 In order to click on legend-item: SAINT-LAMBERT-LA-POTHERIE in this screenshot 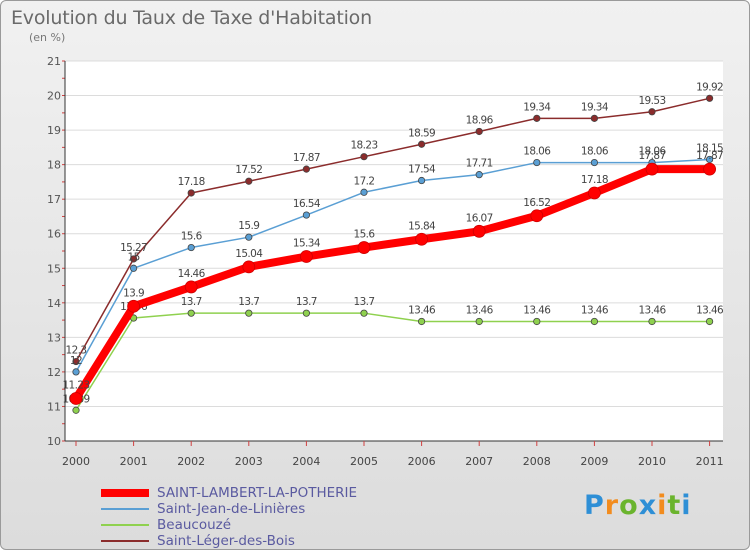, I will do `click(229, 493)`.